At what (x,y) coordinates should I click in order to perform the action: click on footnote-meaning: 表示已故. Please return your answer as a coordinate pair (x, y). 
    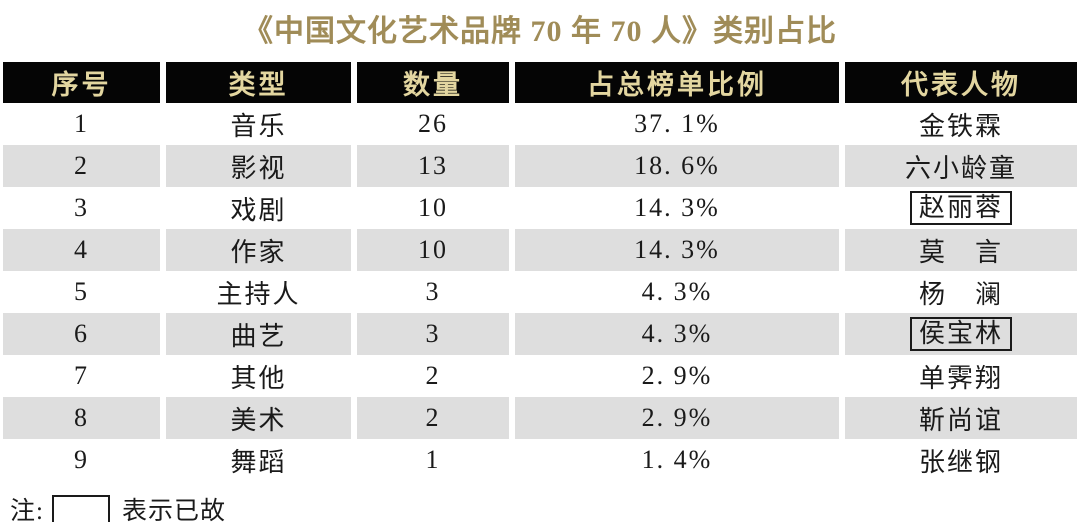
    Looking at the image, I should click on (173, 510).